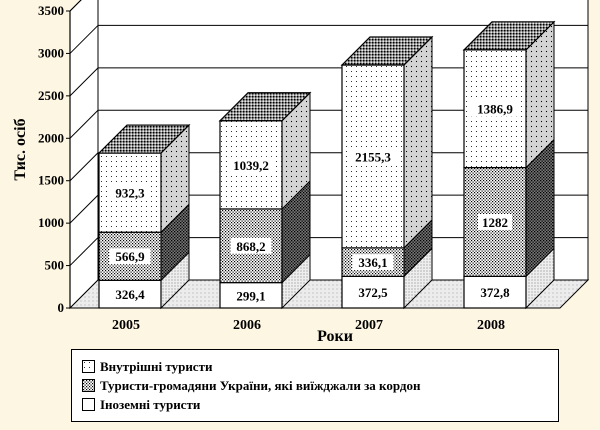 This screenshot has height=430, width=600. I want to click on data-label-2005-2: 932,3, so click(130, 193).